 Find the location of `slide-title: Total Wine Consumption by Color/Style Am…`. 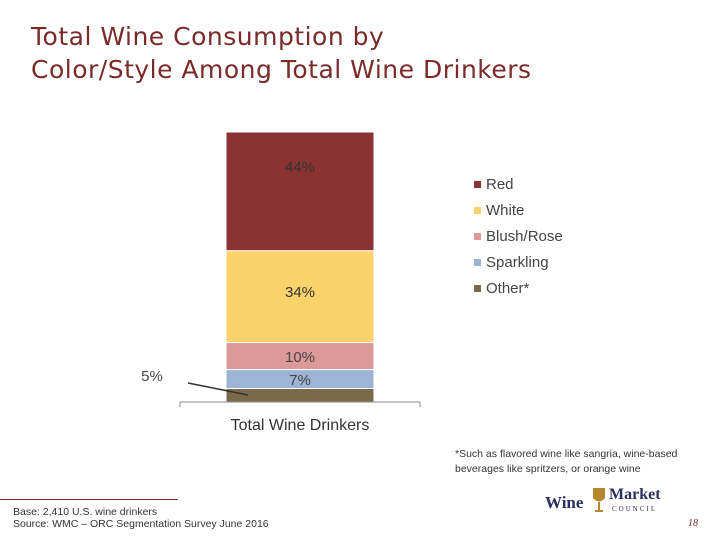

slide-title: Total Wine Consumption by Color/Style Am… is located at coordinates (351, 53).